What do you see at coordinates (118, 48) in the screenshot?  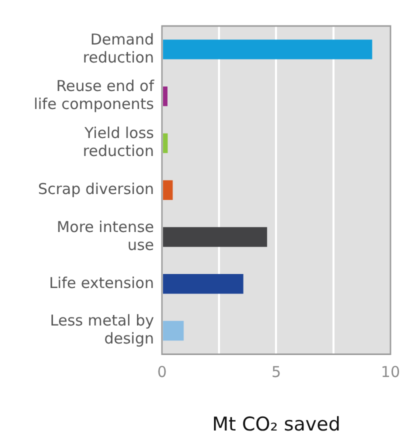 I see `y-tick-label: Demand reduction` at bounding box center [118, 48].